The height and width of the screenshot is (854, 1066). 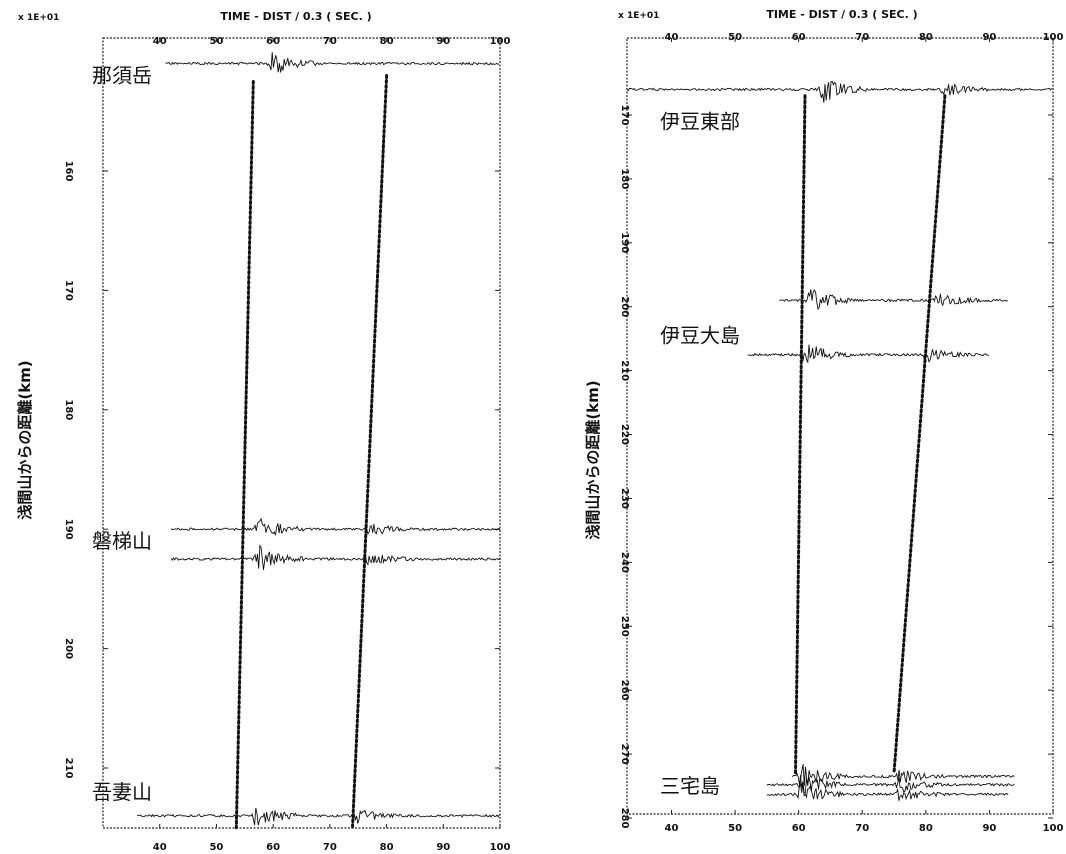 I want to click on station-label: 伊豆東部, so click(x=700, y=121).